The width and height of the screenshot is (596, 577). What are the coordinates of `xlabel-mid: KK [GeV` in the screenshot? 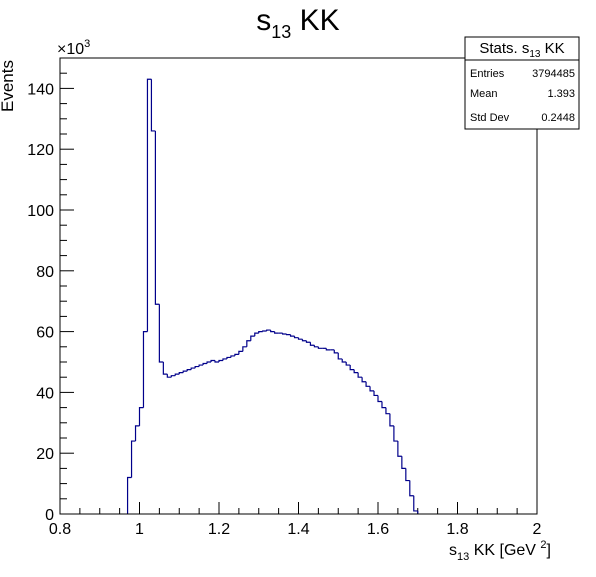 It's located at (504, 550).